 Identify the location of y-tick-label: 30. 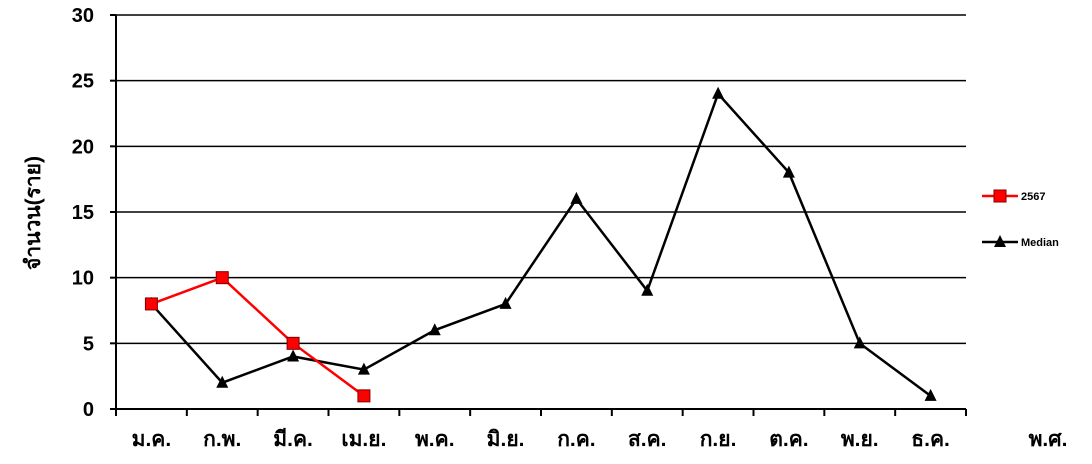
(83, 16).